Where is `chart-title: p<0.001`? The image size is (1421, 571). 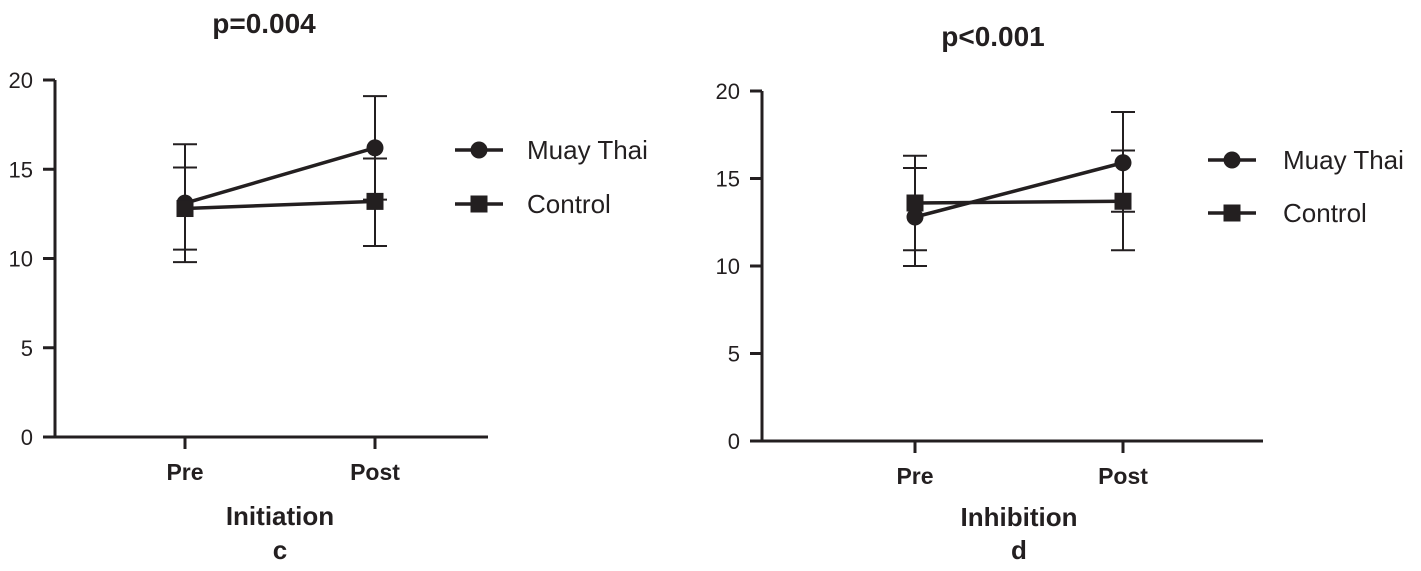
chart-title: p<0.001 is located at coordinates (993, 36).